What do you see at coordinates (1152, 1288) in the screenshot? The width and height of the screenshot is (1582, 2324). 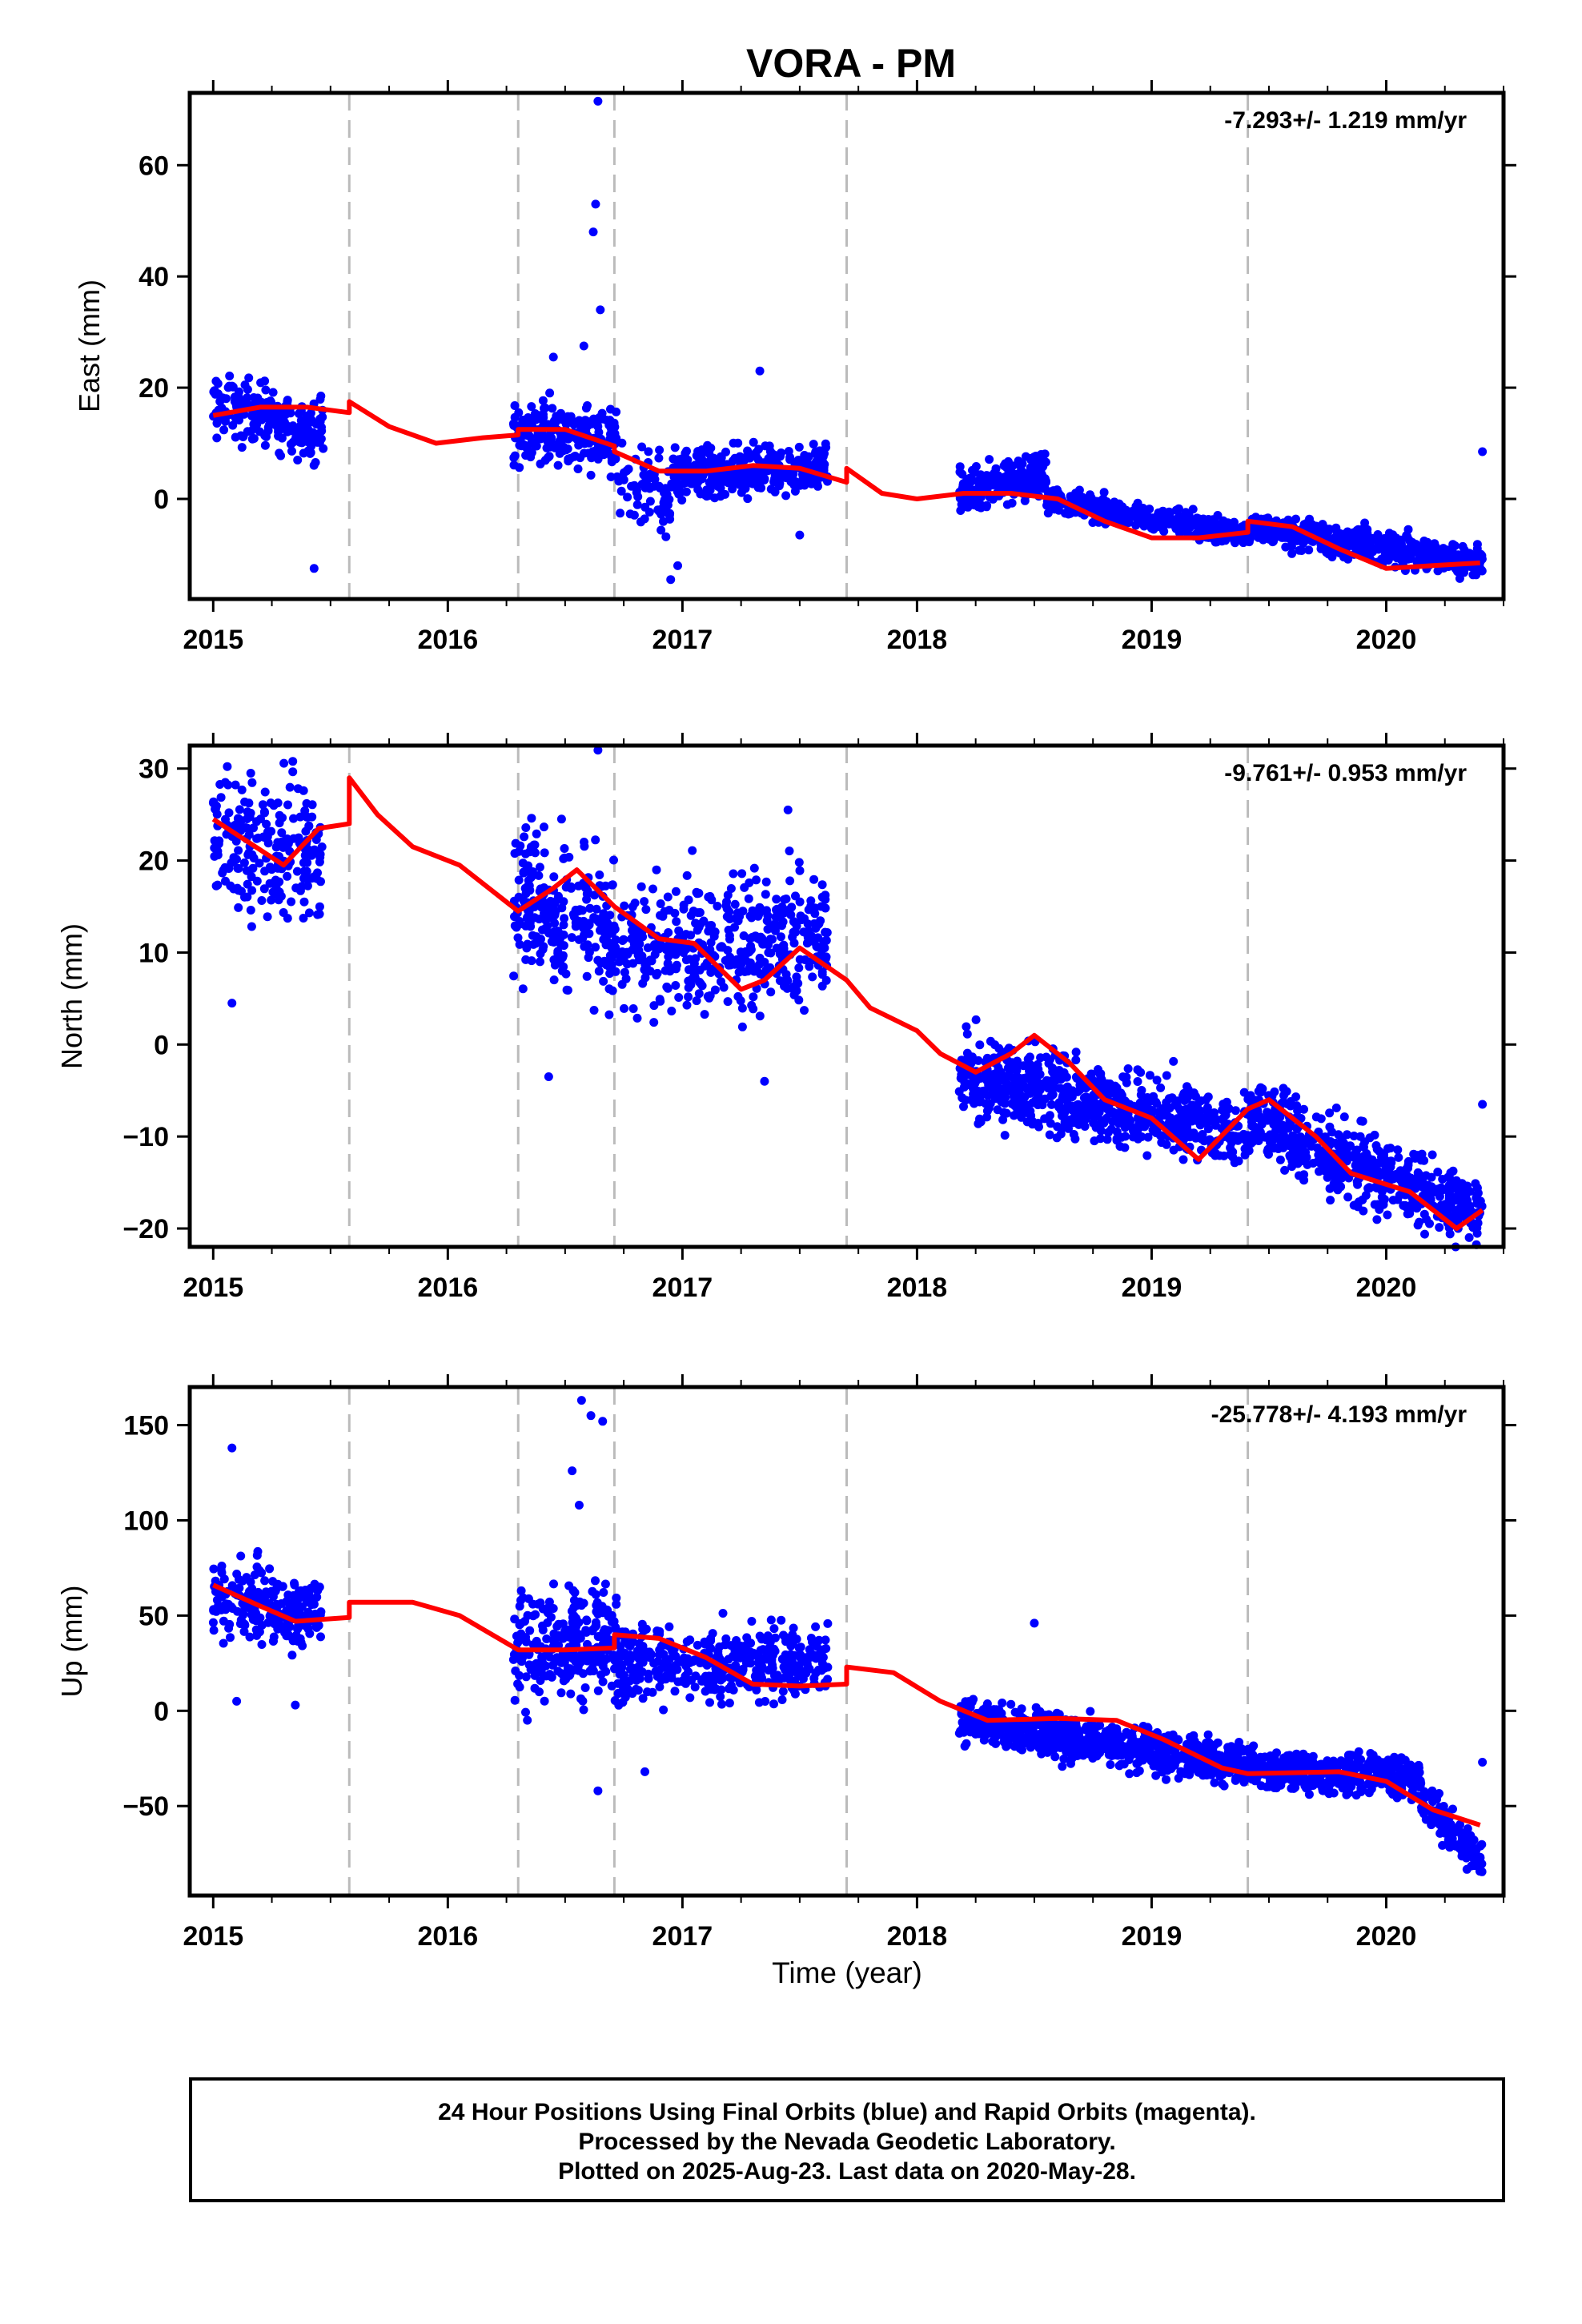 I see `north-x-tick-label-2019: 2019` at bounding box center [1152, 1288].